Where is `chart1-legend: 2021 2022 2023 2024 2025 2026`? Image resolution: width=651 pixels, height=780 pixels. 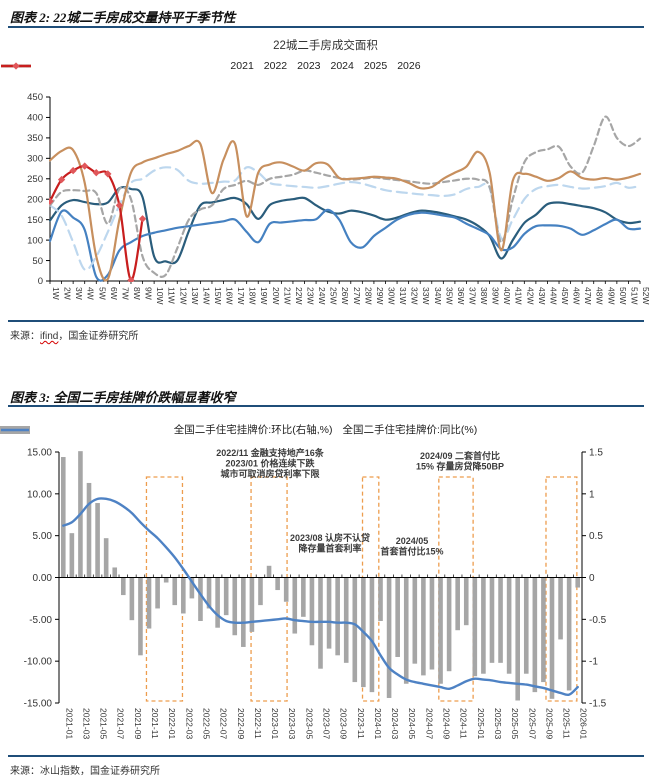 chart1-legend: 2021 2022 2023 2024 2025 2026 is located at coordinates (325, 66).